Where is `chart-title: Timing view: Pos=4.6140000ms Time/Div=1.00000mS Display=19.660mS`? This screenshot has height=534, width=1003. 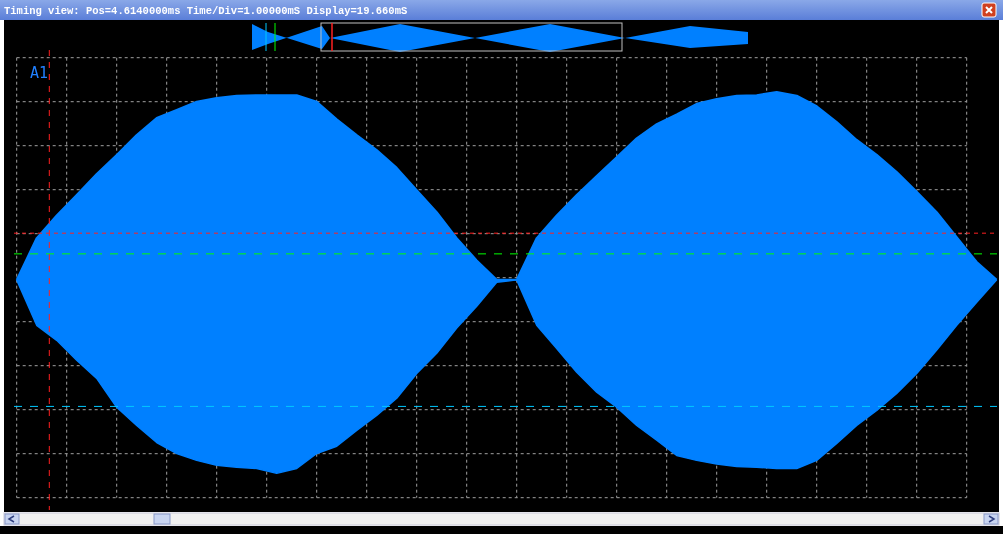
chart-title: Timing view: Pos=4.6140000ms Time/Div=1.00000mS Display=19.660mS is located at coordinates (206, 11).